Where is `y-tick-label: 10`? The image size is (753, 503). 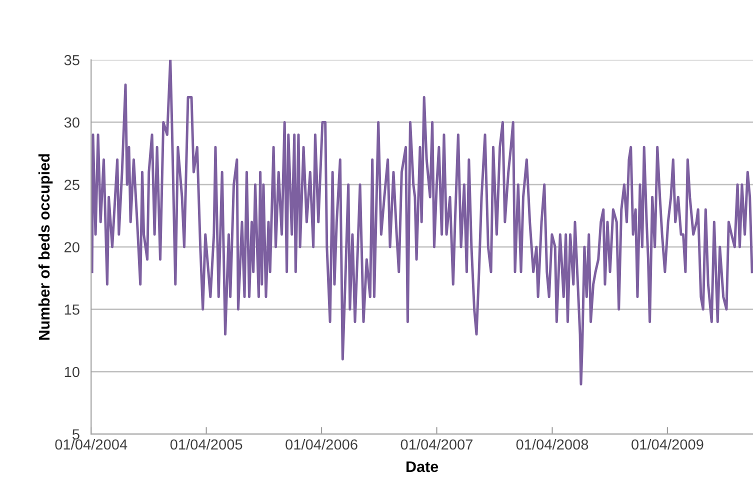
y-tick-label: 10 is located at coordinates (72, 372).